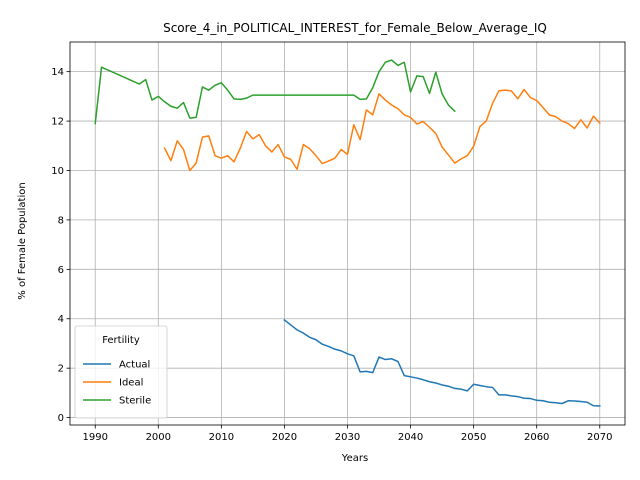 This screenshot has height=480, width=640. Describe the element at coordinates (347, 437) in the screenshot. I see `x-tick-label: 2030` at that location.